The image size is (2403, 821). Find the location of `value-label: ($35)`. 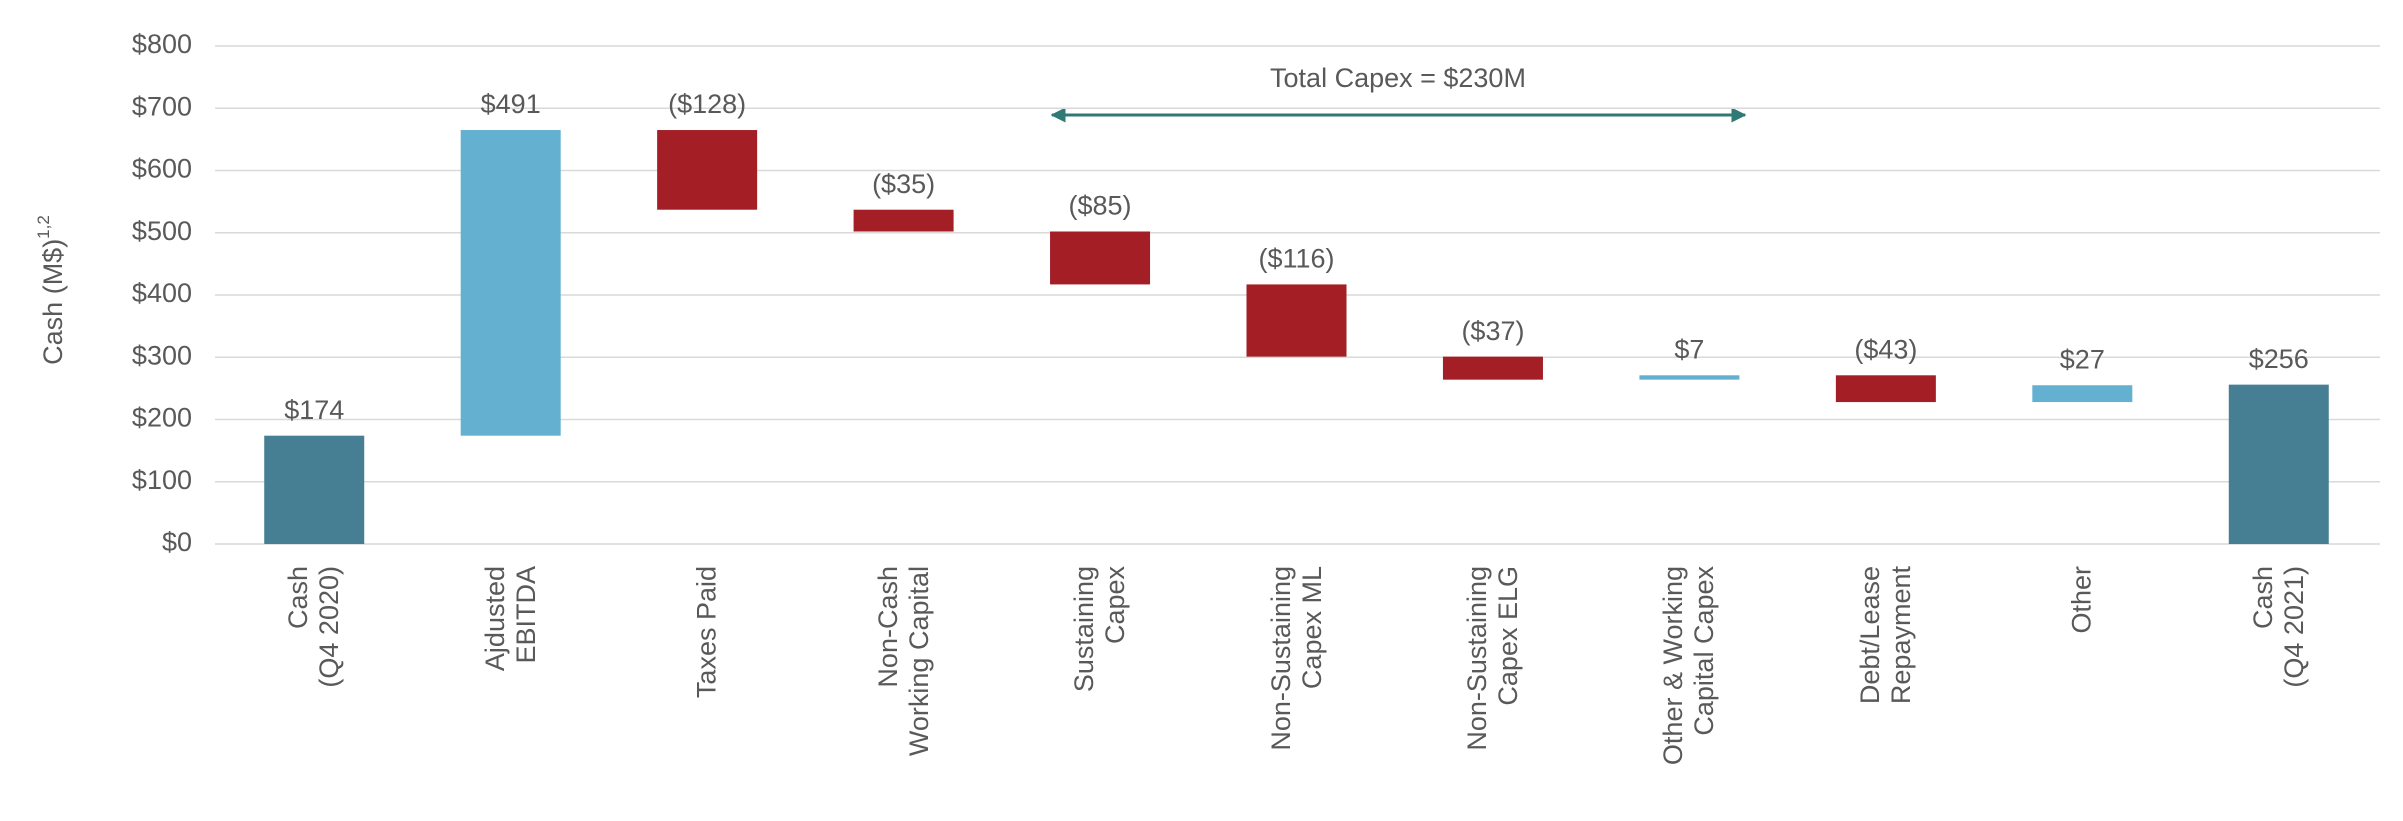

value-label: ($35) is located at coordinates (903, 184).